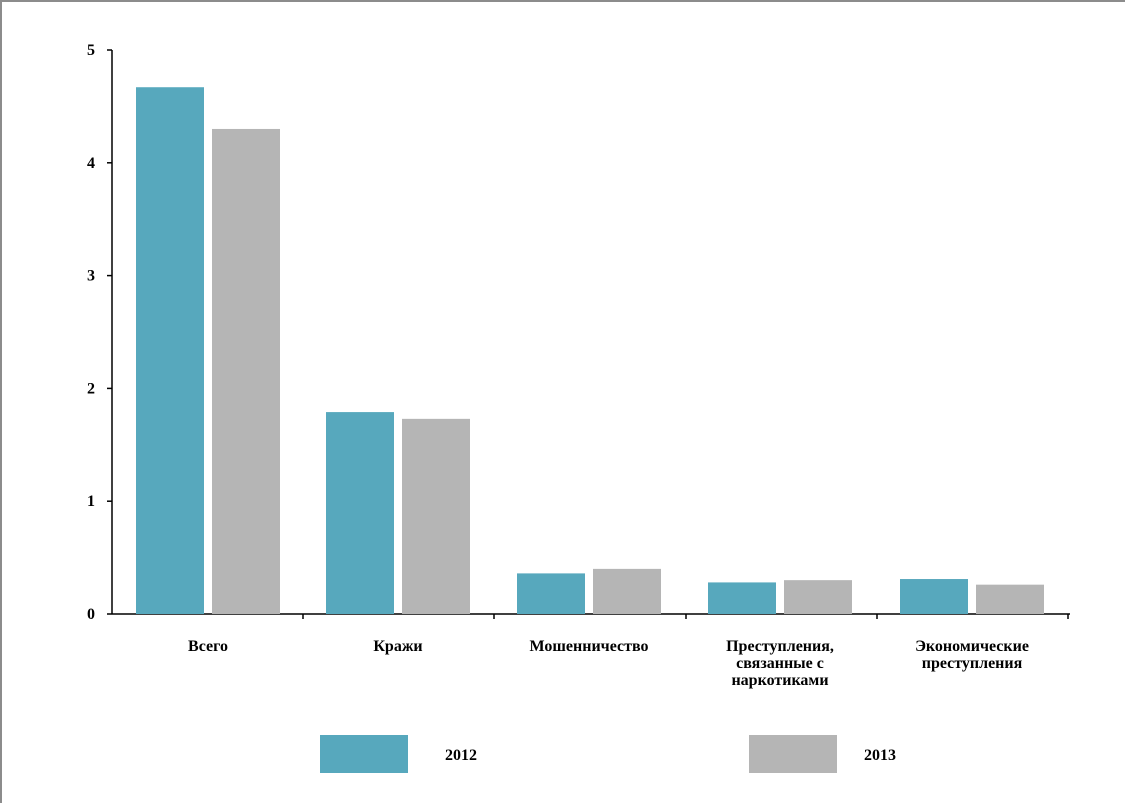  What do you see at coordinates (364, 754) in the screenshot?
I see `legend-swatch-2012` at bounding box center [364, 754].